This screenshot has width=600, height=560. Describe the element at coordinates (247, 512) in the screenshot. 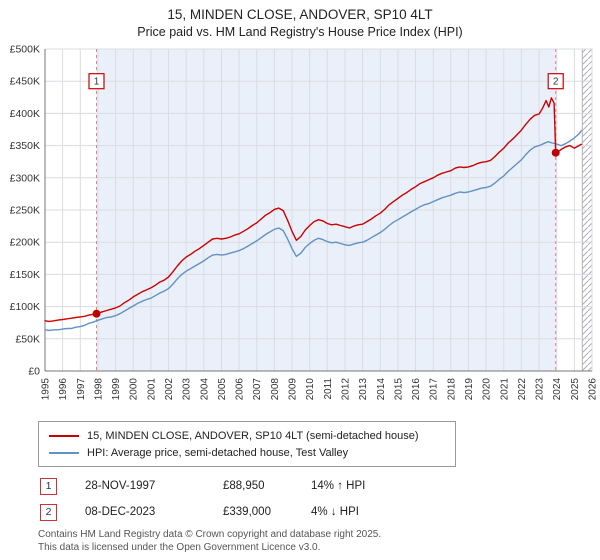

I see `transaction-2-price: £339,000` at that location.